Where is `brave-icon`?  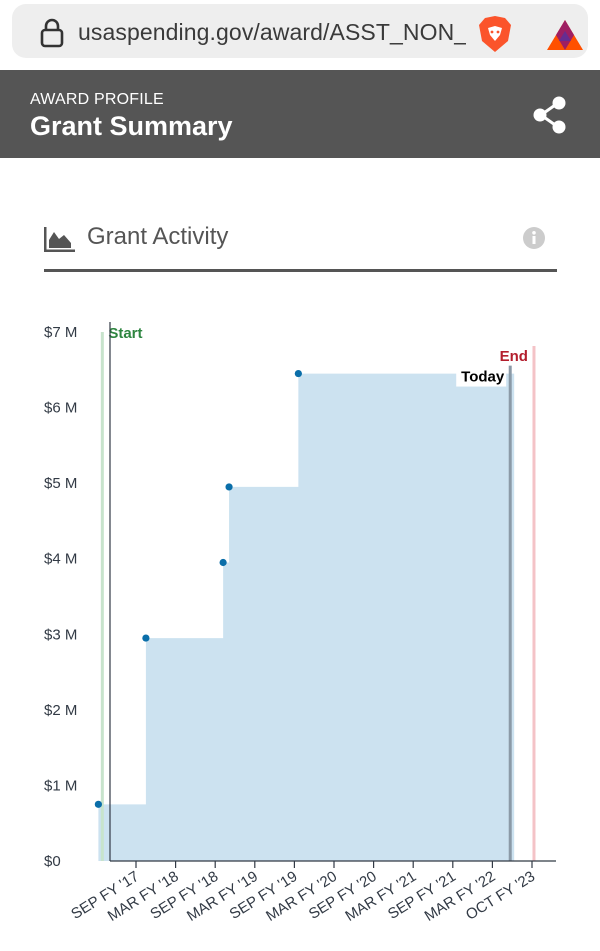
brave-icon is located at coordinates (495, 34).